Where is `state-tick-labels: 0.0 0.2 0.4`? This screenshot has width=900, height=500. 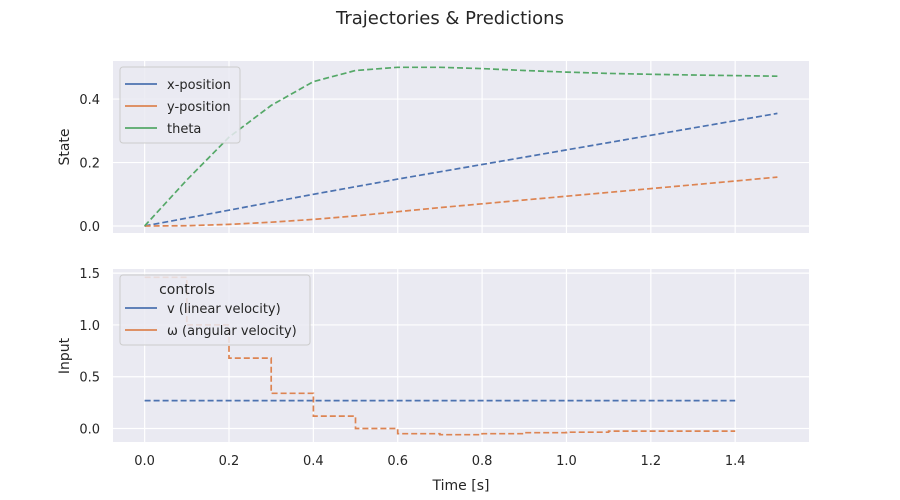
state-tick-labels: 0.0 0.2 0.4 is located at coordinates (89, 164).